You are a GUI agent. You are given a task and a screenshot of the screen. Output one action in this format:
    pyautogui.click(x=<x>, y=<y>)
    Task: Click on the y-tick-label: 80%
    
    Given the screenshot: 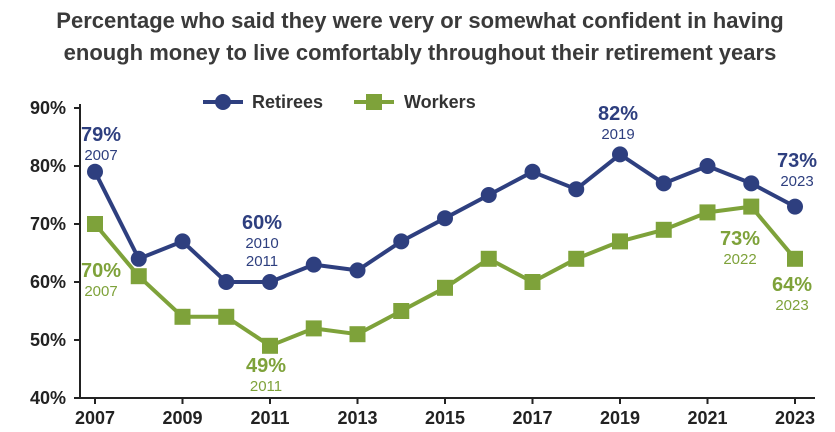 What is the action you would take?
    pyautogui.click(x=48, y=166)
    